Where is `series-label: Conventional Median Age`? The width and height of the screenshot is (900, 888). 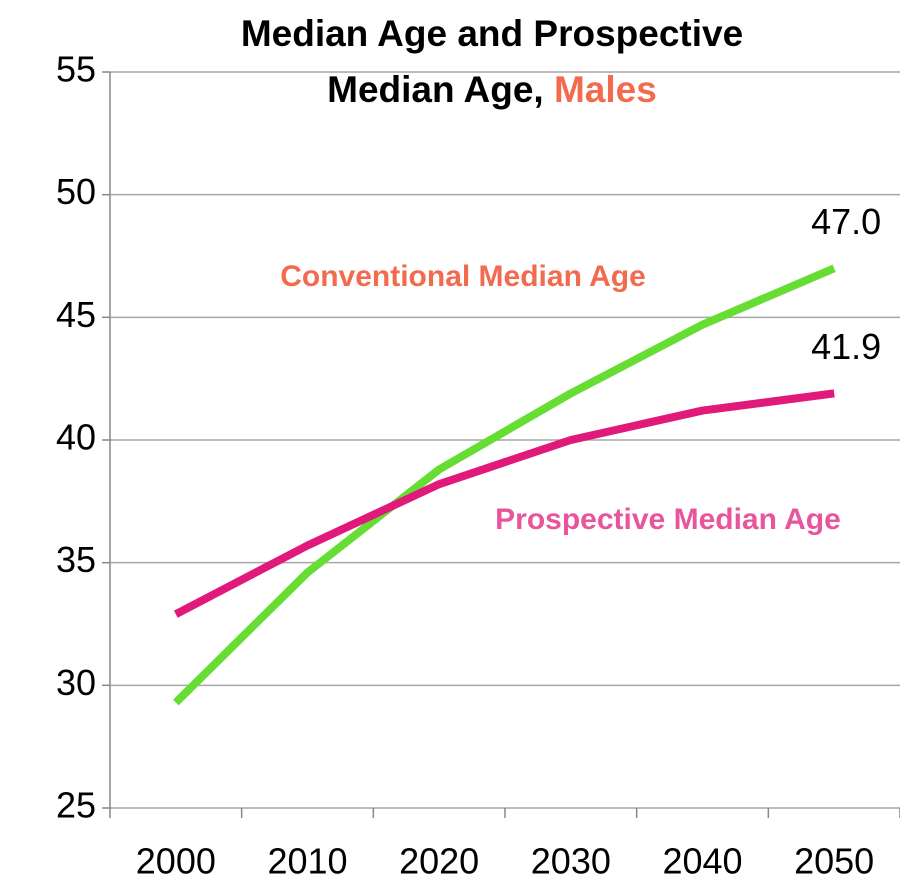 series-label: Conventional Median Age is located at coordinates (463, 276).